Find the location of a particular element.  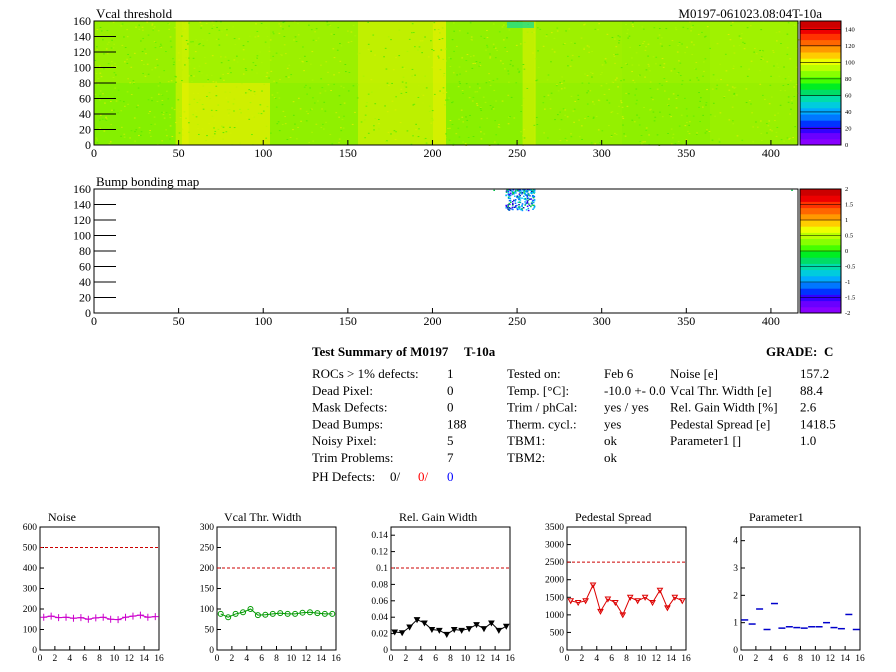

roc-tile is located at coordinates (754, 114).